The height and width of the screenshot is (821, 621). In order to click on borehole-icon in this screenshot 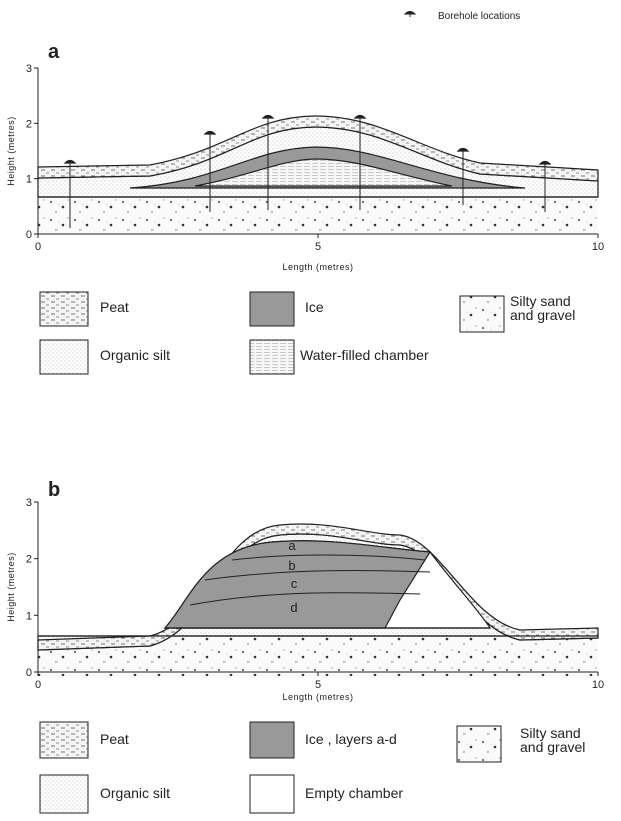, I will do `click(410, 14)`.